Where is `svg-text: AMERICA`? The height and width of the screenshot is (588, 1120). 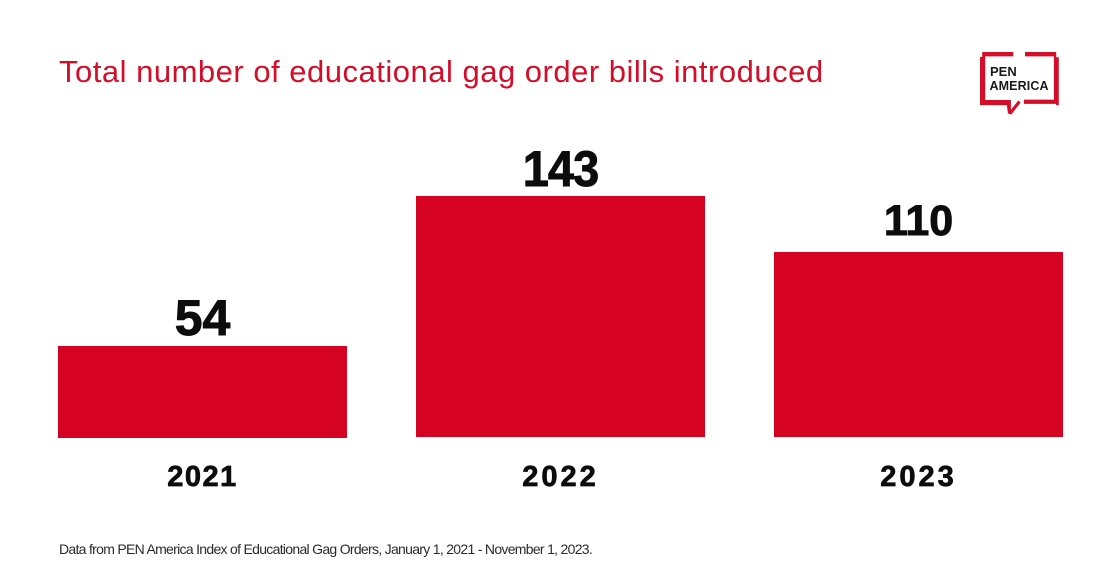 svg-text: AMERICA is located at coordinates (1019, 86).